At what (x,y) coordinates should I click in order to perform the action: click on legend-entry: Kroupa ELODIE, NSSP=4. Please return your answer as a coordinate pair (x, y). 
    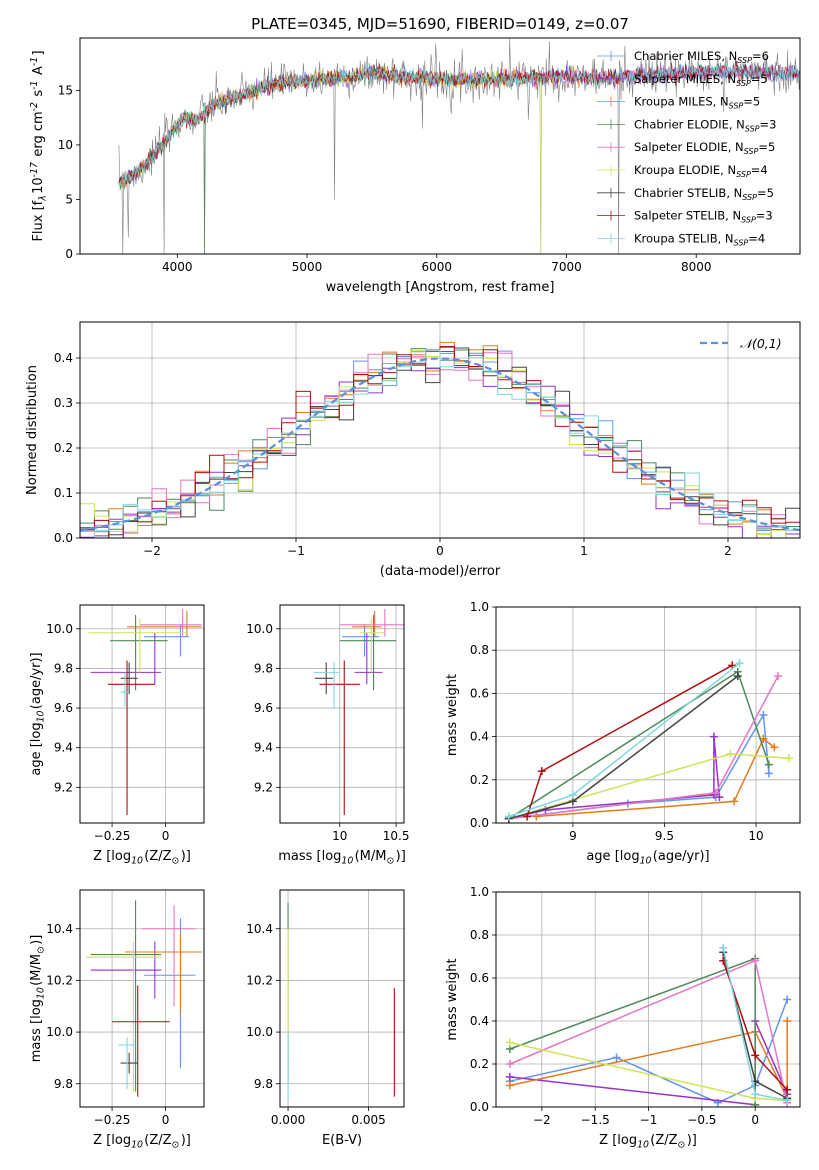
    Looking at the image, I should click on (701, 171).